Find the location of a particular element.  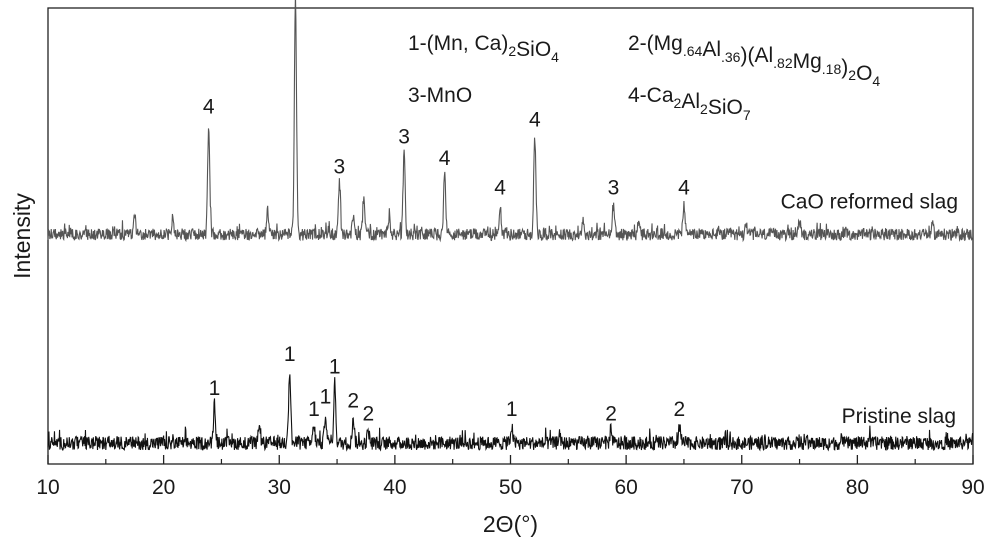

legend-entry: 4-Ca2Al2SiO7 is located at coordinates (689, 103).